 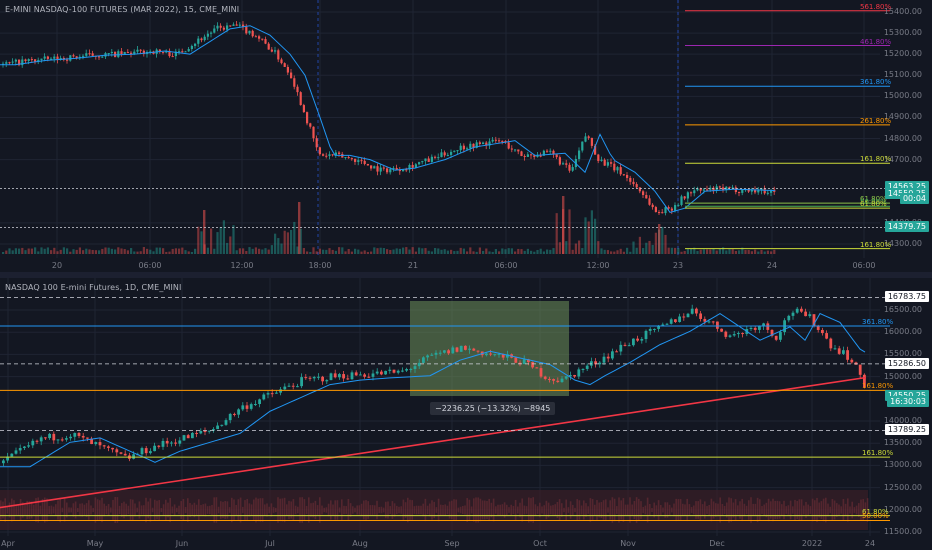 What do you see at coordinates (902, 531) in the screenshot?
I see `y-axis-tick: 11500.00` at bounding box center [902, 531].